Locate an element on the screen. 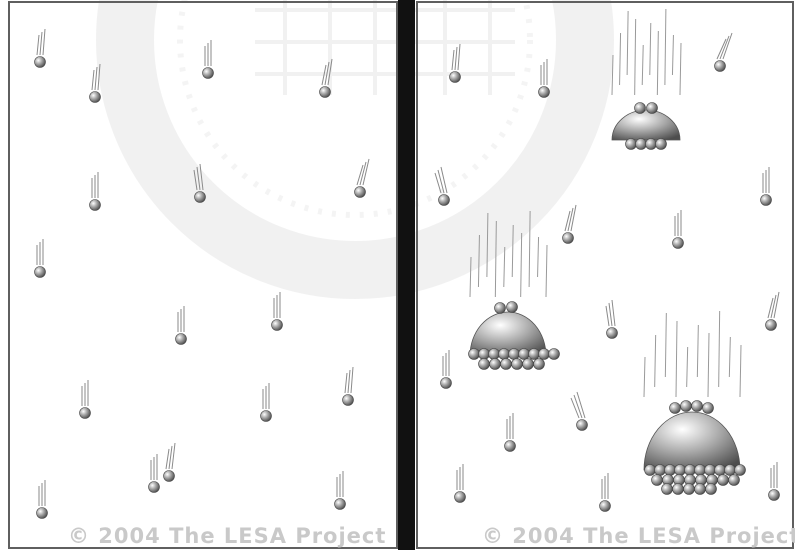 This screenshot has height=550, width=795. center-divider is located at coordinates (406, 275).